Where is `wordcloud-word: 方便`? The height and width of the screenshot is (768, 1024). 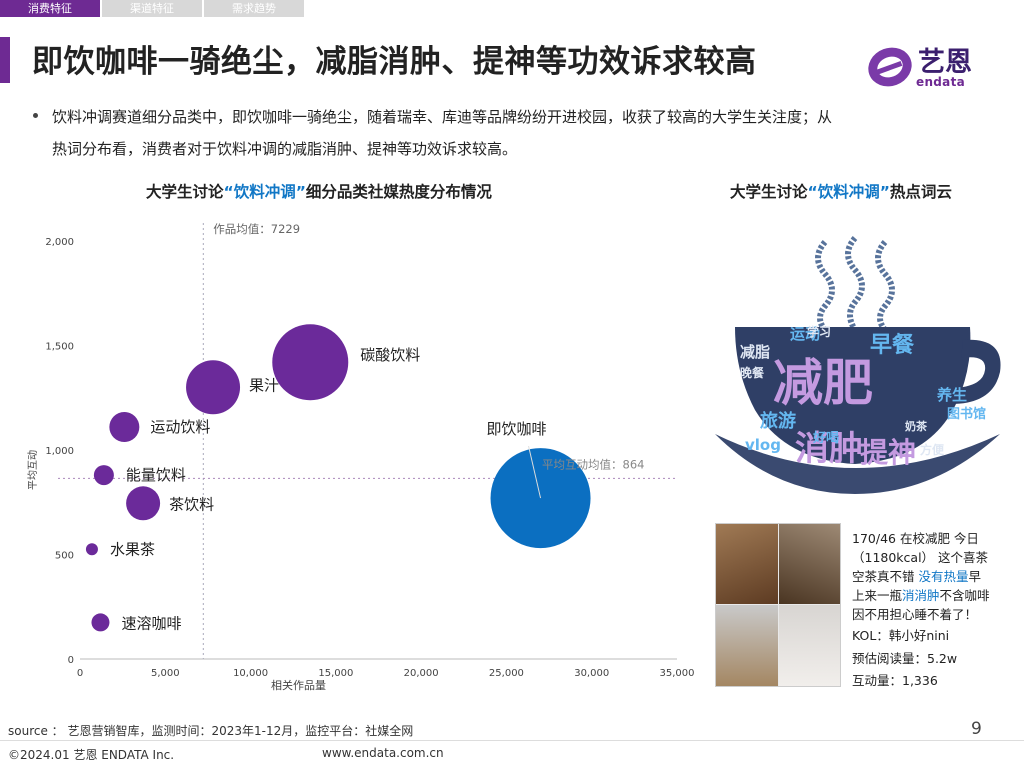
wordcloud-word: 方便 is located at coordinates (932, 449).